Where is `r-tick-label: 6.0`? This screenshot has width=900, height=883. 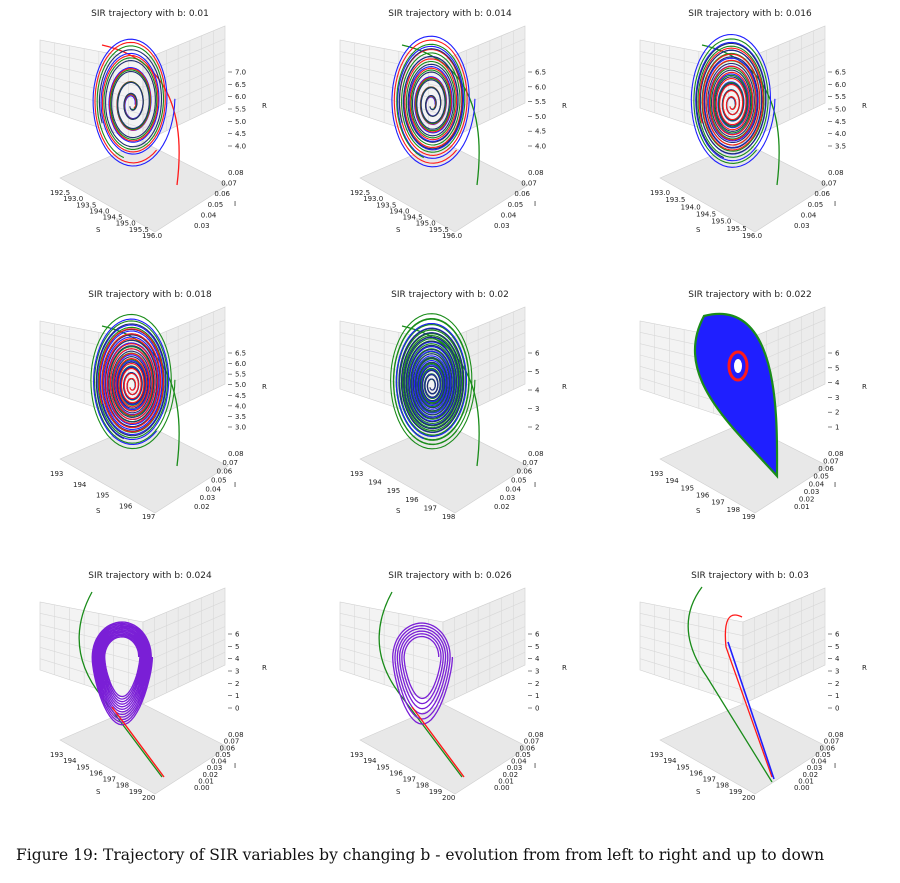
r-tick-label: 6.0 is located at coordinates (240, 97).